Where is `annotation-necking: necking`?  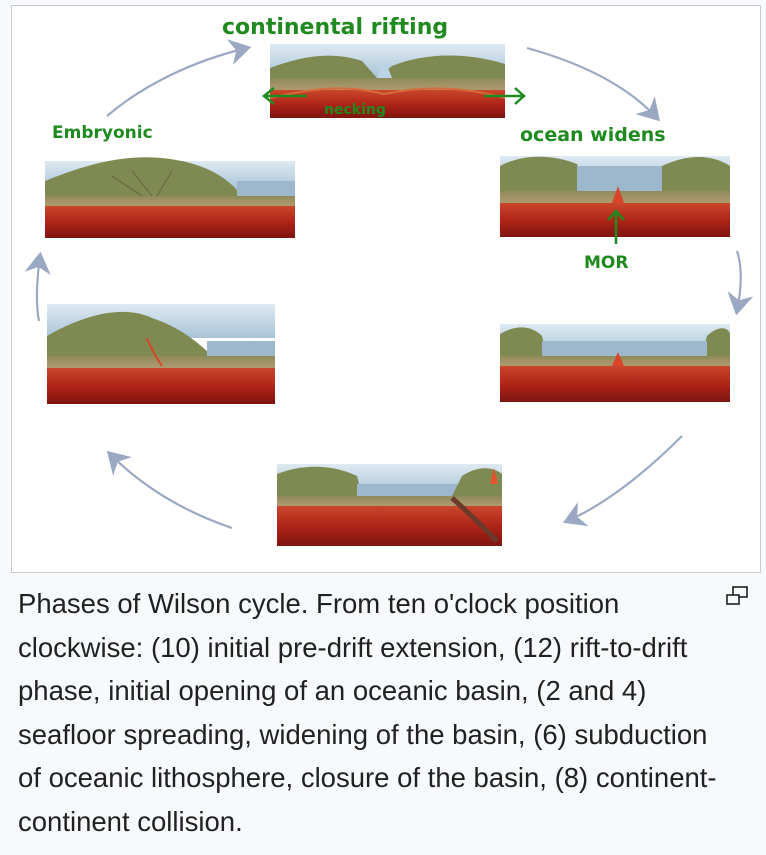 annotation-necking: necking is located at coordinates (355, 110).